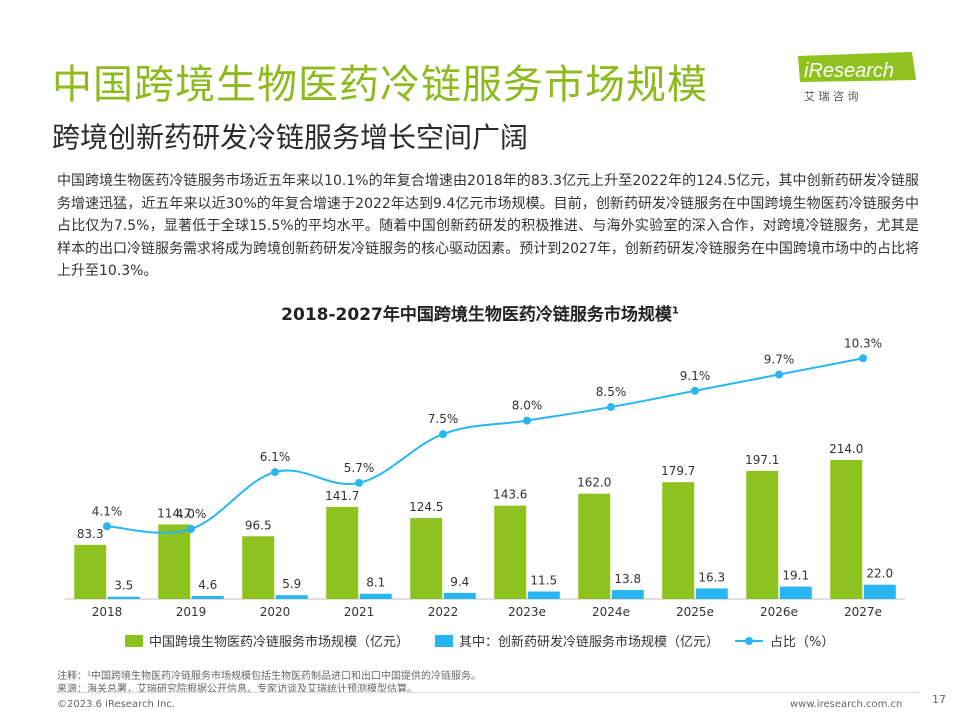 Image resolution: width=960 pixels, height=720 pixels. I want to click on share-label: 4.1%, so click(107, 511).